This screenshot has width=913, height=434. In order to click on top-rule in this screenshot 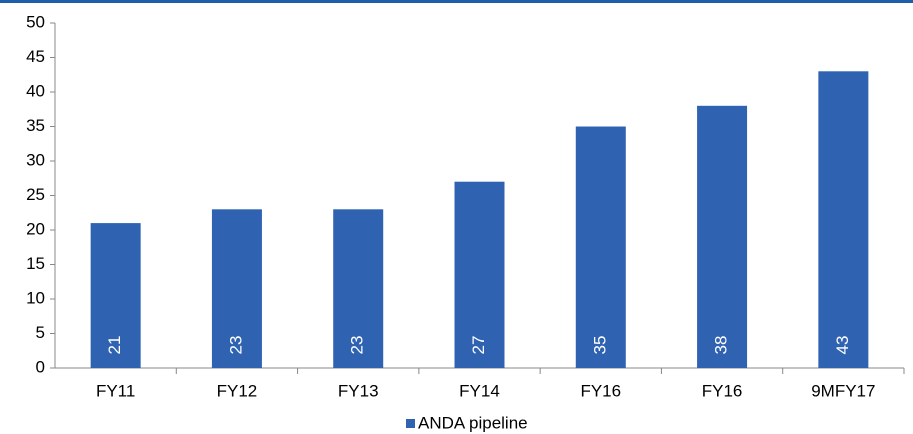, I will do `click(456, 1)`.